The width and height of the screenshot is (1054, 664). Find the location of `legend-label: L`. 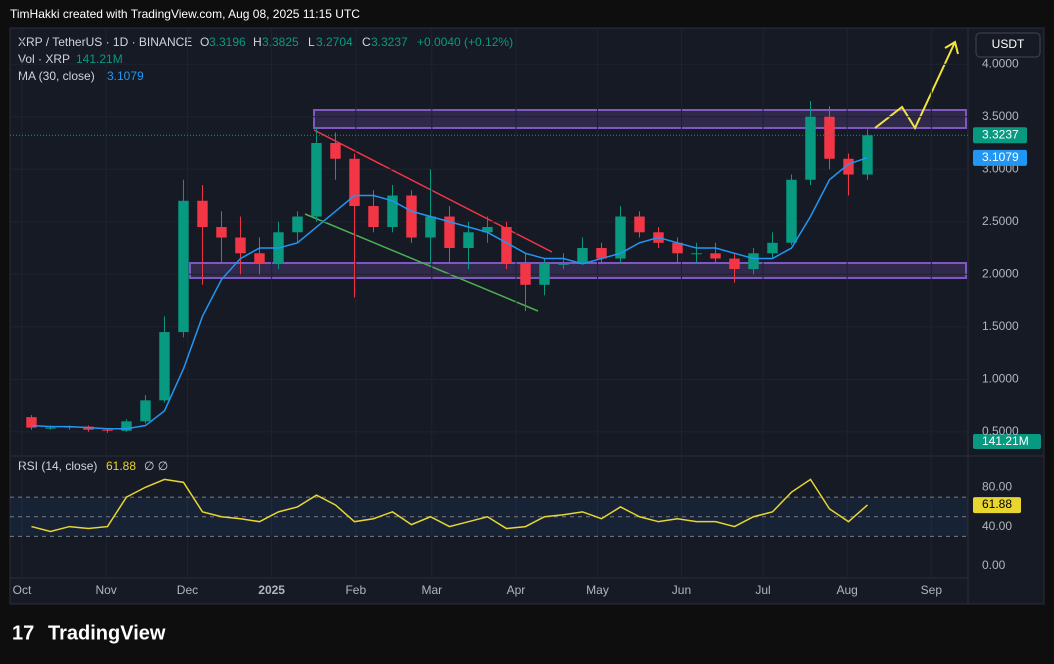

legend-label: L is located at coordinates (311, 42).